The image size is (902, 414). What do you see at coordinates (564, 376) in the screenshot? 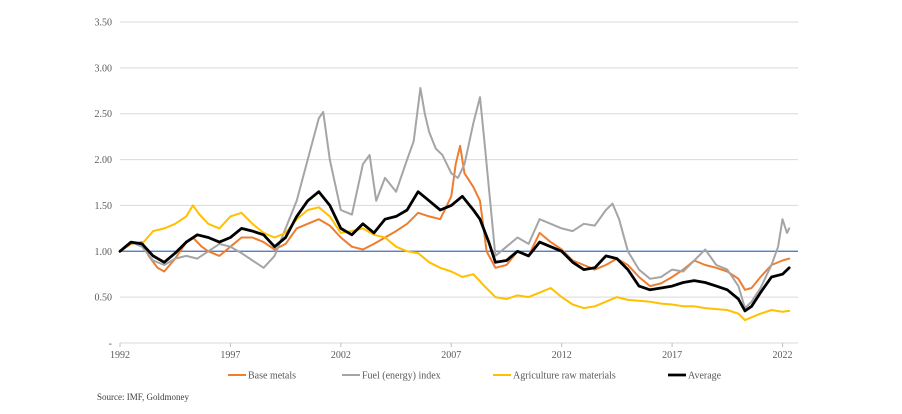
I see `legend-label: Agriculture raw materials` at bounding box center [564, 376].